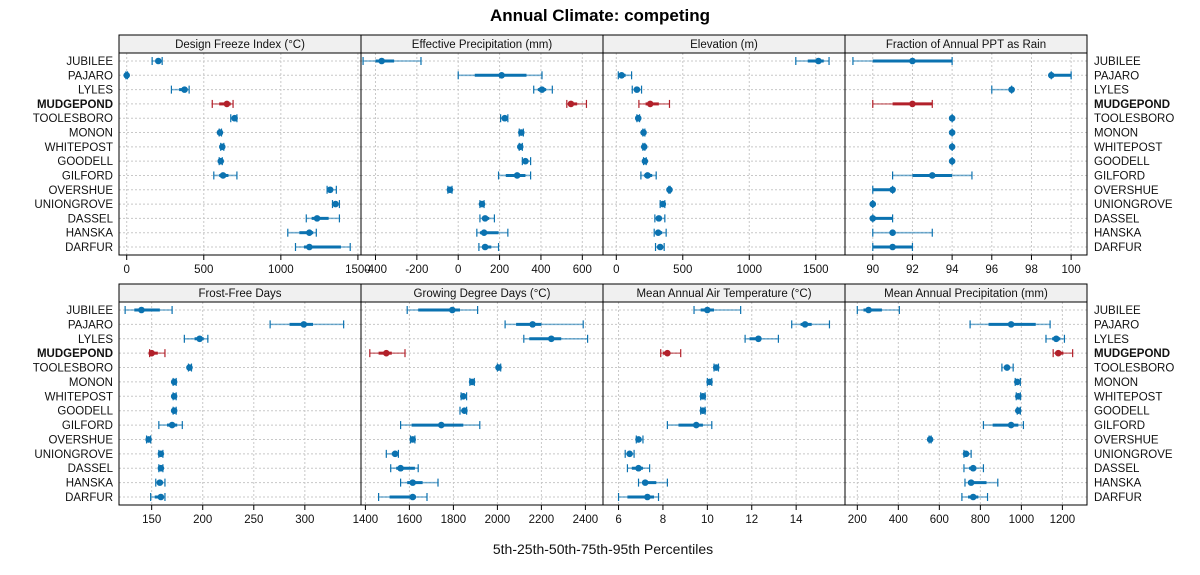 The height and width of the screenshot is (575, 1200). Describe the element at coordinates (498, 520) in the screenshot. I see `x-tick-label: 2000` at that location.